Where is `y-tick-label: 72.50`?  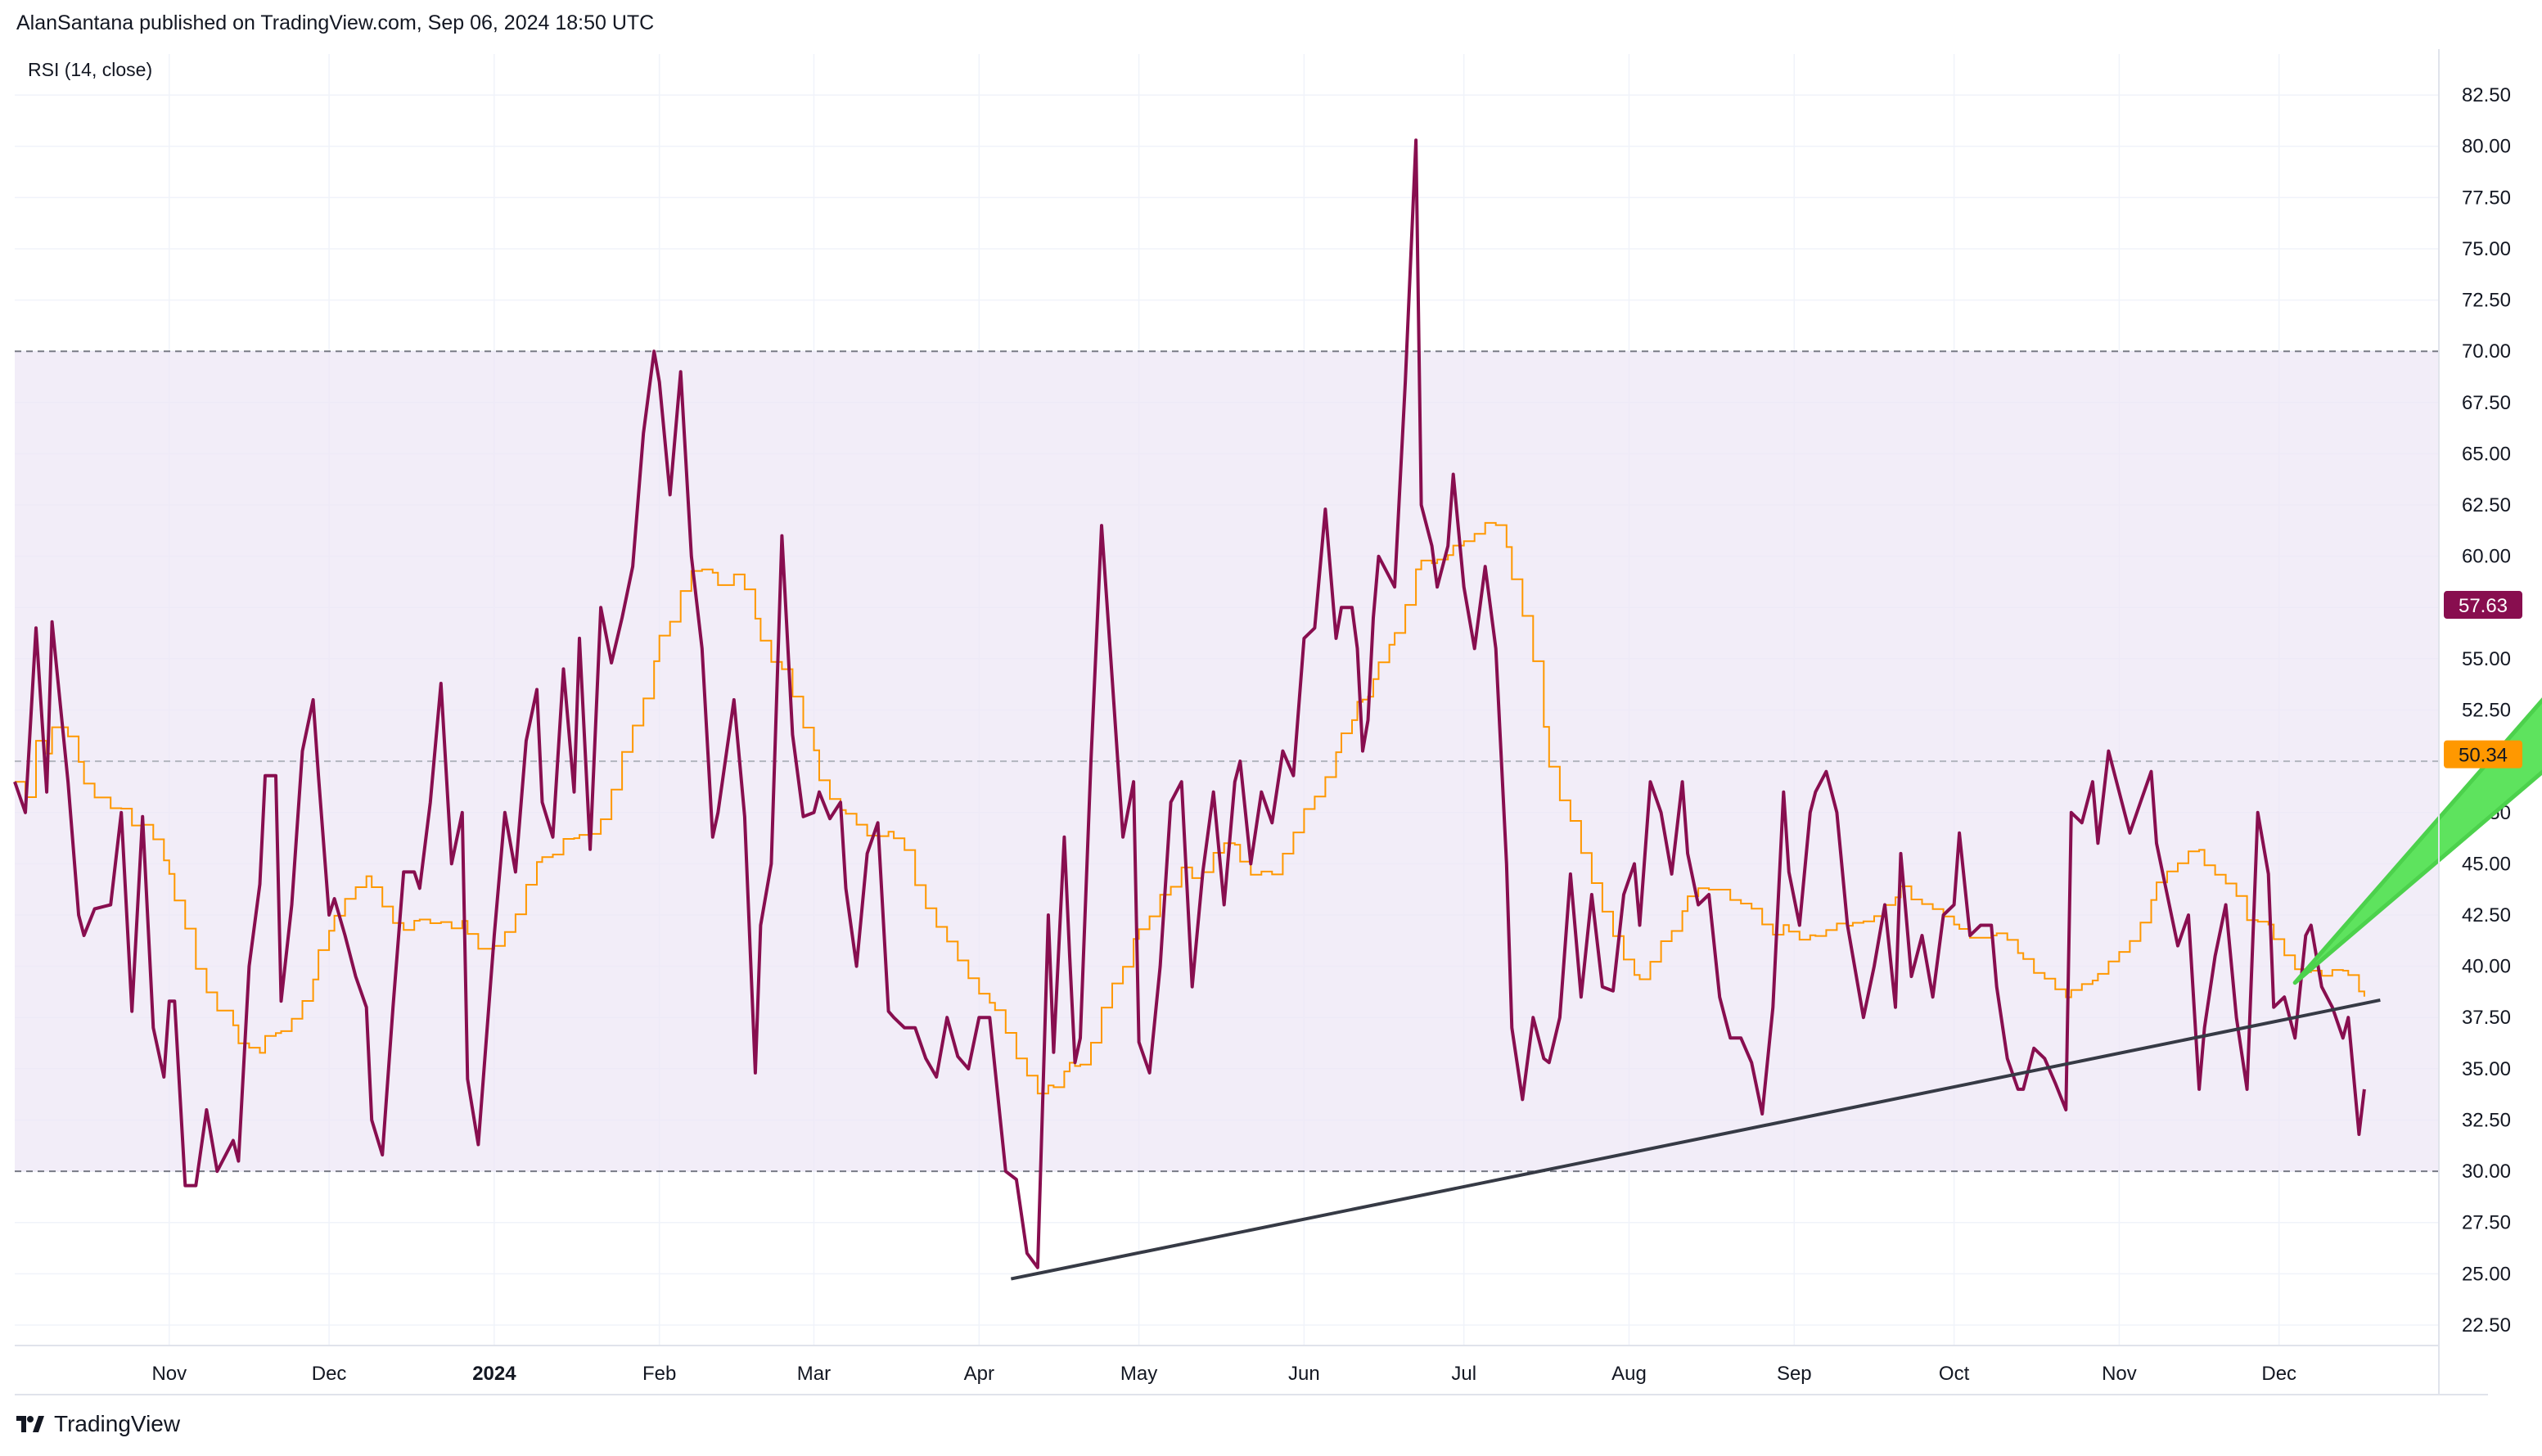 y-tick-label: 72.50 is located at coordinates (2486, 301).